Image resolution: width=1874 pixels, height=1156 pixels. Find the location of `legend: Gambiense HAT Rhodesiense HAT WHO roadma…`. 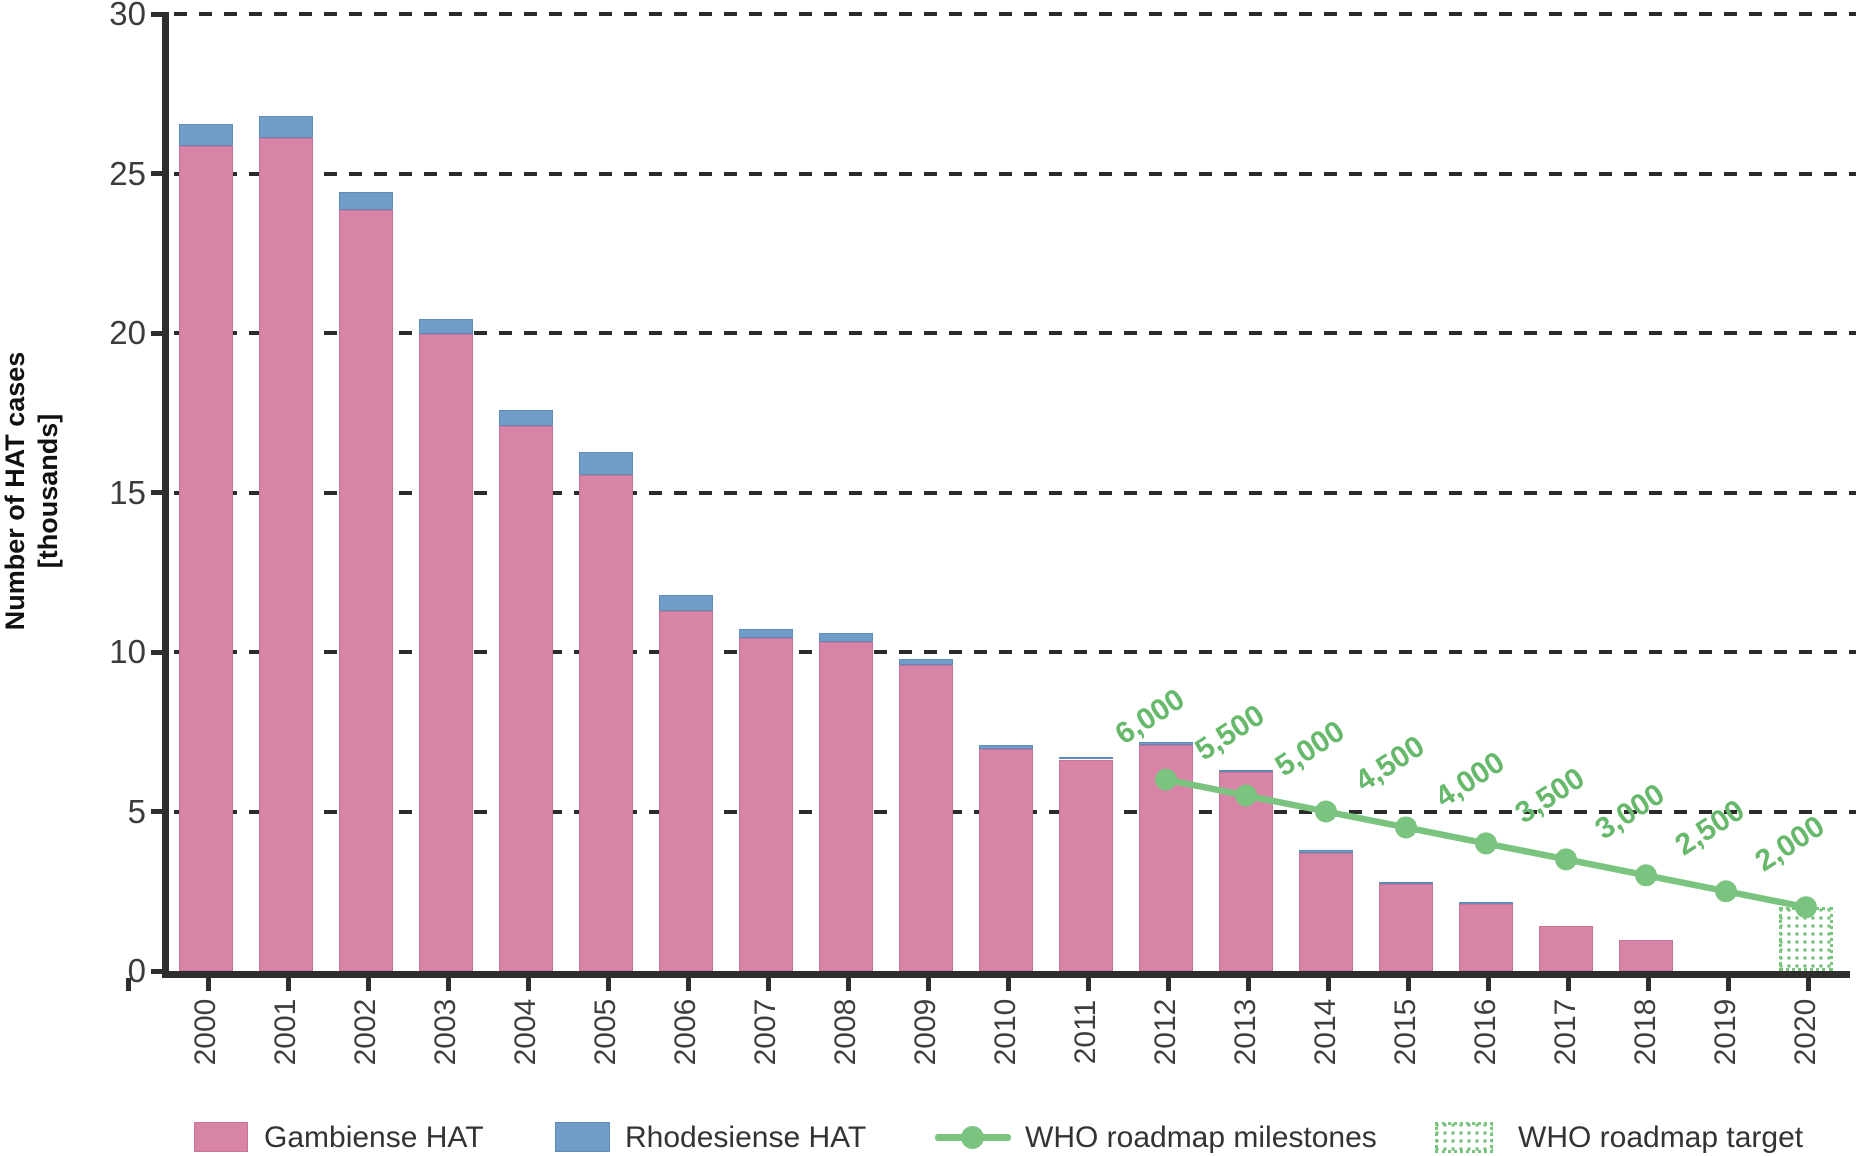

legend: Gambiense HAT Rhodesiense HAT WHO roadma… is located at coordinates (937, 1133).